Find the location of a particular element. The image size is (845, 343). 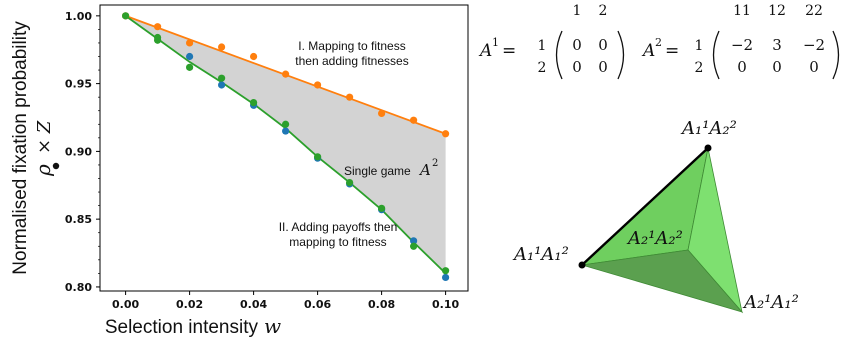

y-axis-rho: ρ is located at coordinates (43, 170).